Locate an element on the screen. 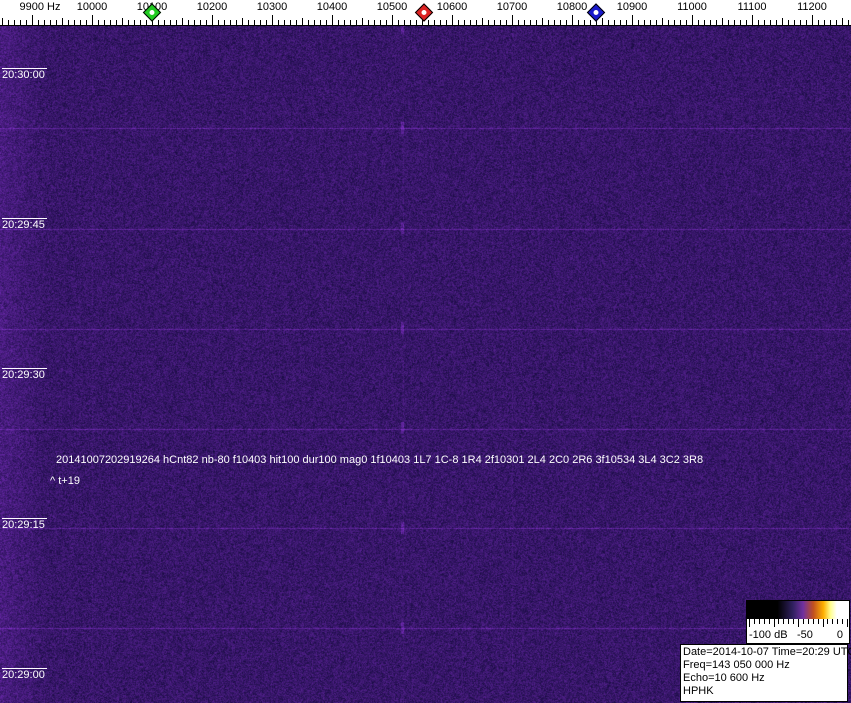  detection-offset: ^ t+19 is located at coordinates (65, 481).